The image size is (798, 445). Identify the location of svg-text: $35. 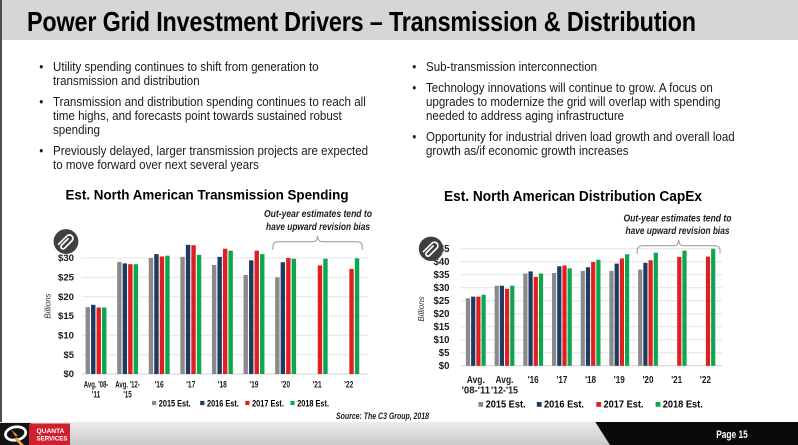
(442, 275).